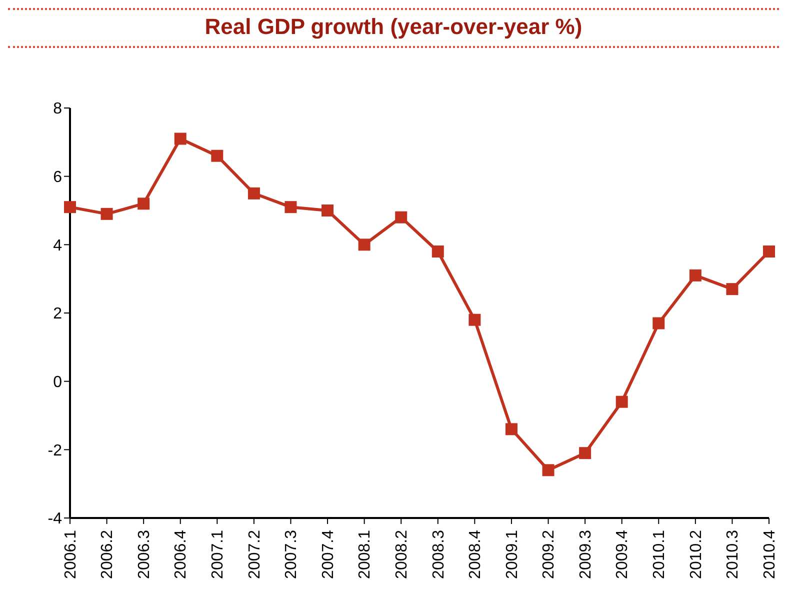  What do you see at coordinates (401, 554) in the screenshot?
I see `x-tick-label: 2008.2` at bounding box center [401, 554].